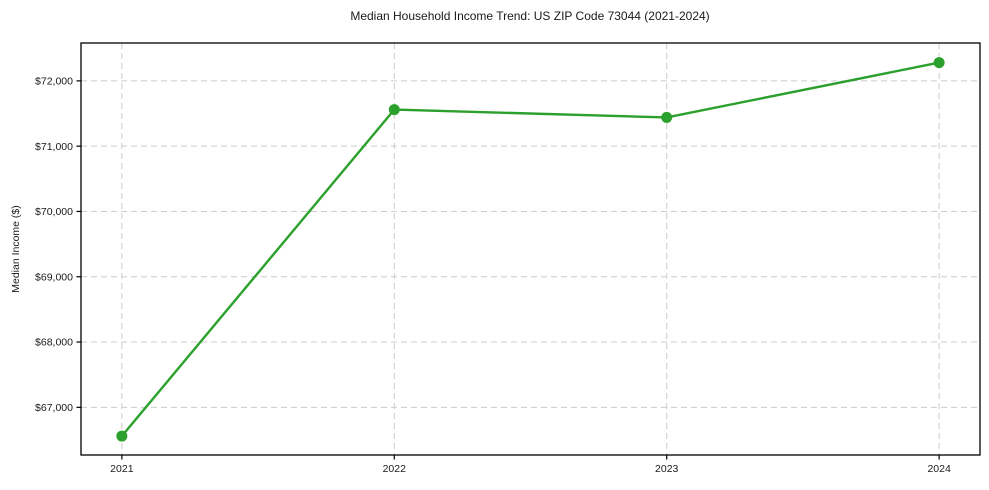 The height and width of the screenshot is (490, 989). I want to click on data-point-2023, so click(667, 117).